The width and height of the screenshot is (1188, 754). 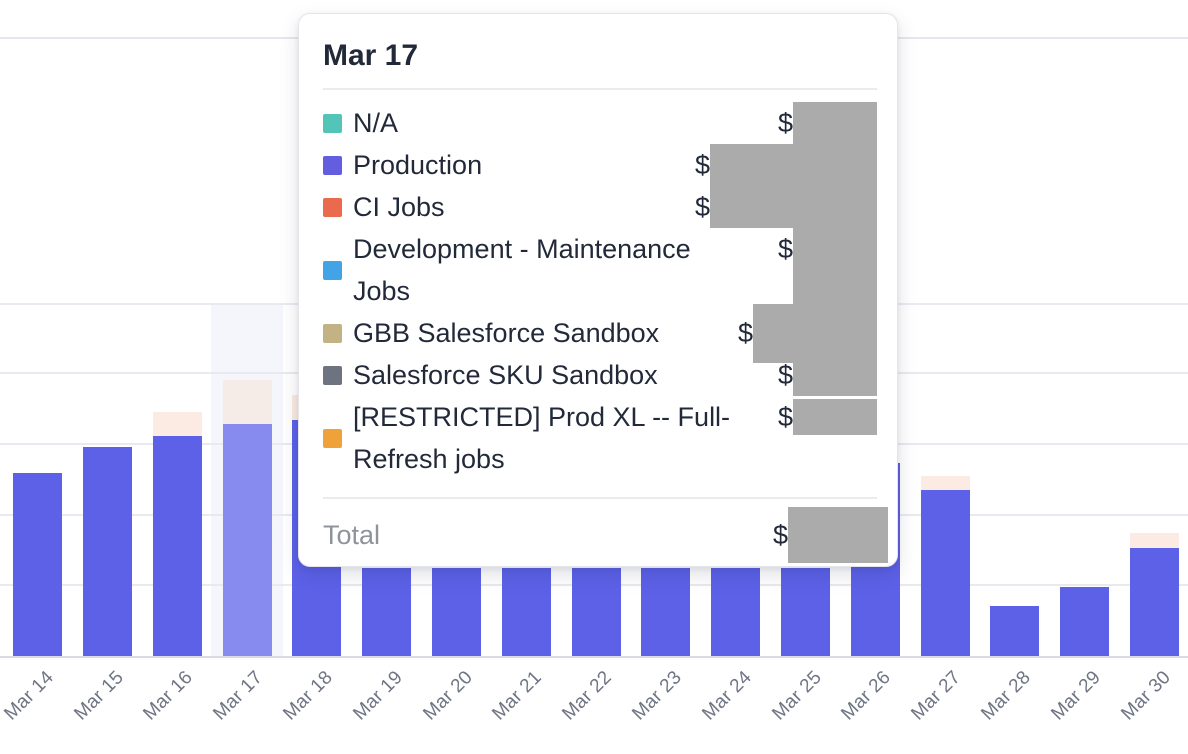 I want to click on x-axis-line, so click(x=594, y=657).